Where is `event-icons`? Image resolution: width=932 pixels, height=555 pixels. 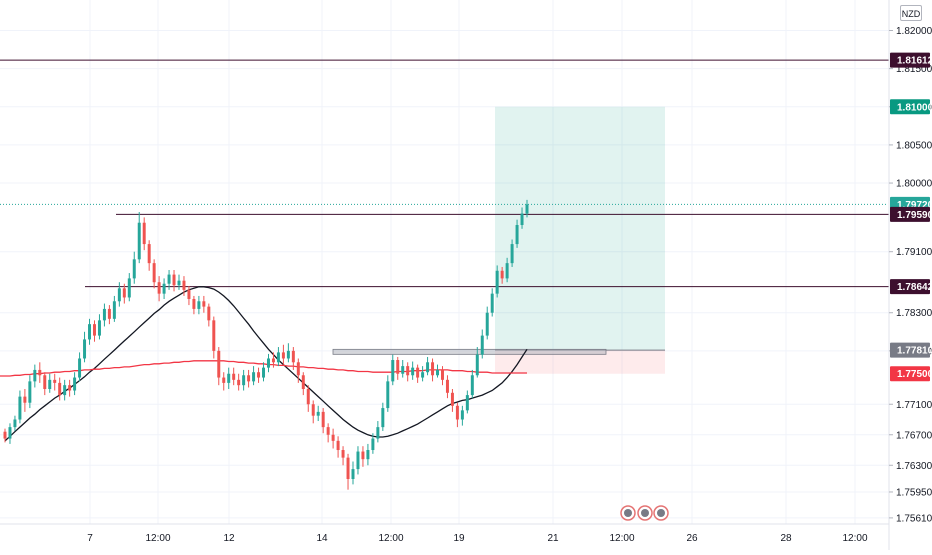
event-icons is located at coordinates (644, 513).